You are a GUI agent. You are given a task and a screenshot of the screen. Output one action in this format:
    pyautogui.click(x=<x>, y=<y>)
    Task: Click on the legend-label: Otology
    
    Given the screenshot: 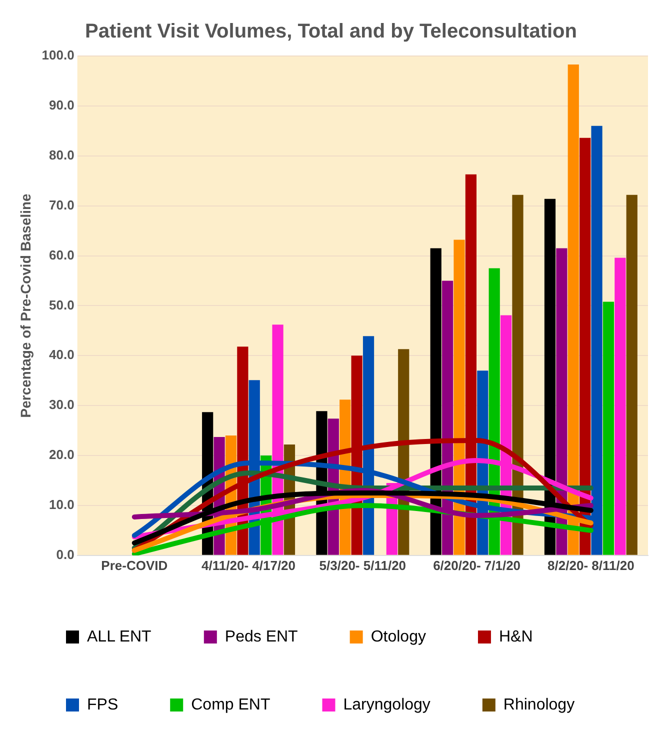 What is the action you would take?
    pyautogui.click(x=398, y=637)
    